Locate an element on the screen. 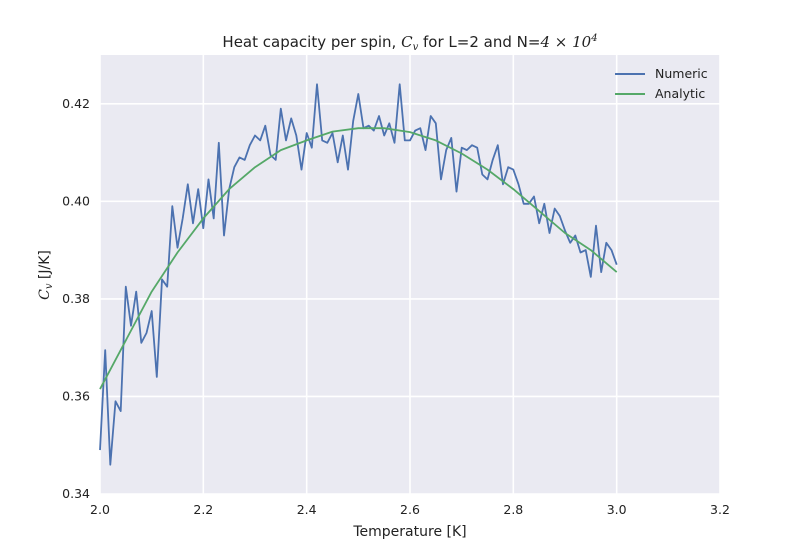 This screenshot has height=554, width=800. x-tick-label: 3.0 is located at coordinates (617, 509).